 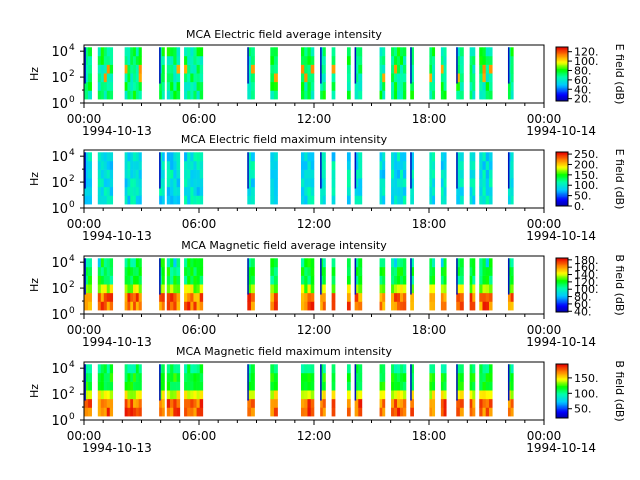 I want to click on x-tick-label: 12:00, so click(x=314, y=436).